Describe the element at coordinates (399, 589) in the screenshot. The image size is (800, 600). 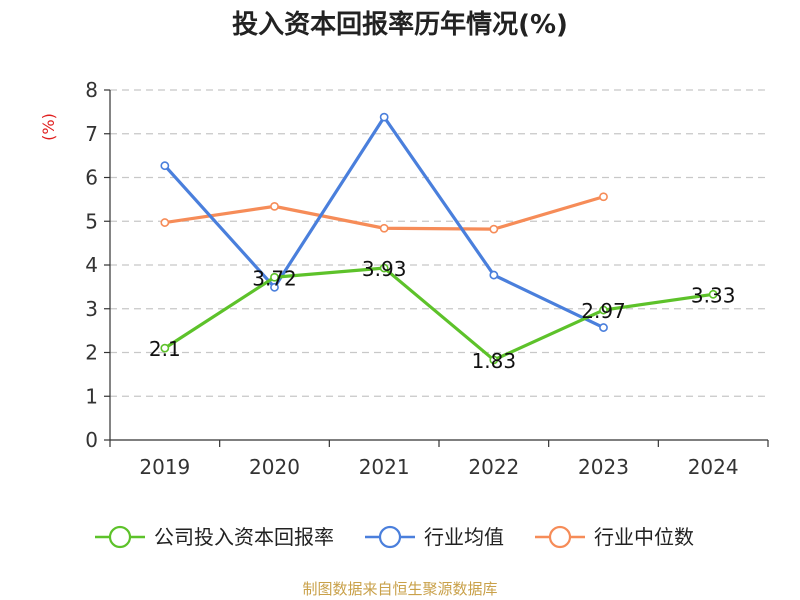
I see `source-note: 制图数据来自恒生聚源数据库` at that location.